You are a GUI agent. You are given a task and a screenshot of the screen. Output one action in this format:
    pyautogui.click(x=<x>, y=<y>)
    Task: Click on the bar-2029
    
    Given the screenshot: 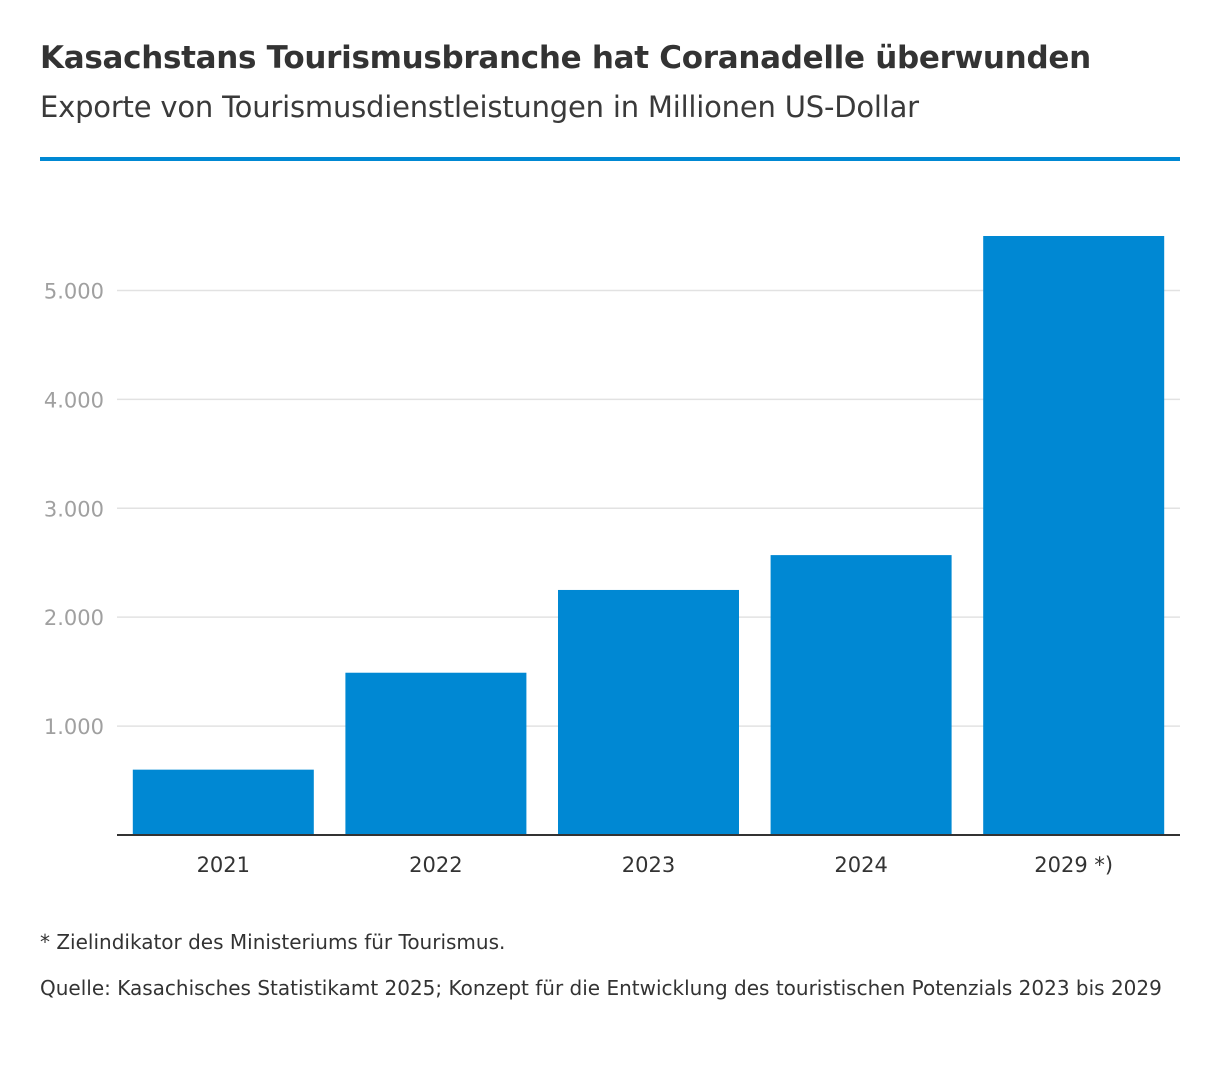 What is the action you would take?
    pyautogui.click(x=1074, y=535)
    